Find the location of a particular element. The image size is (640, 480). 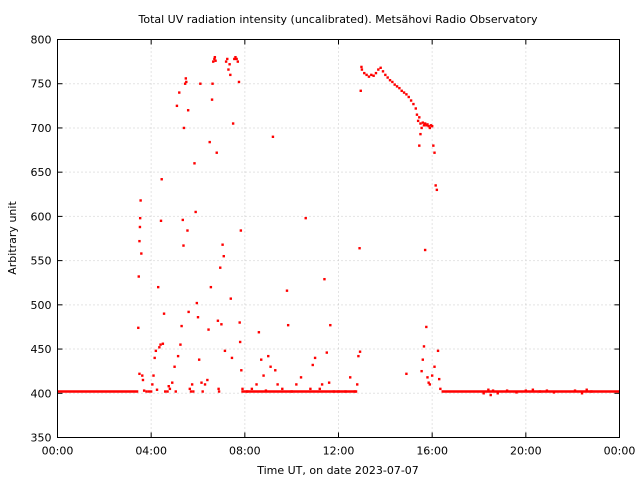

x-tick-label: 20:00 is located at coordinates (526, 451).